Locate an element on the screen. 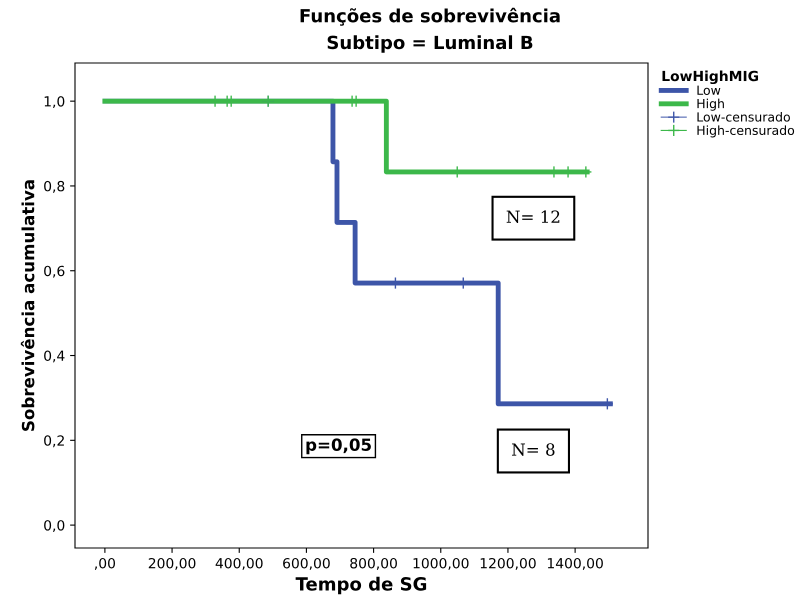 This screenshot has width=795, height=603. x-axis-title: Tempo de SG is located at coordinates (361, 585).